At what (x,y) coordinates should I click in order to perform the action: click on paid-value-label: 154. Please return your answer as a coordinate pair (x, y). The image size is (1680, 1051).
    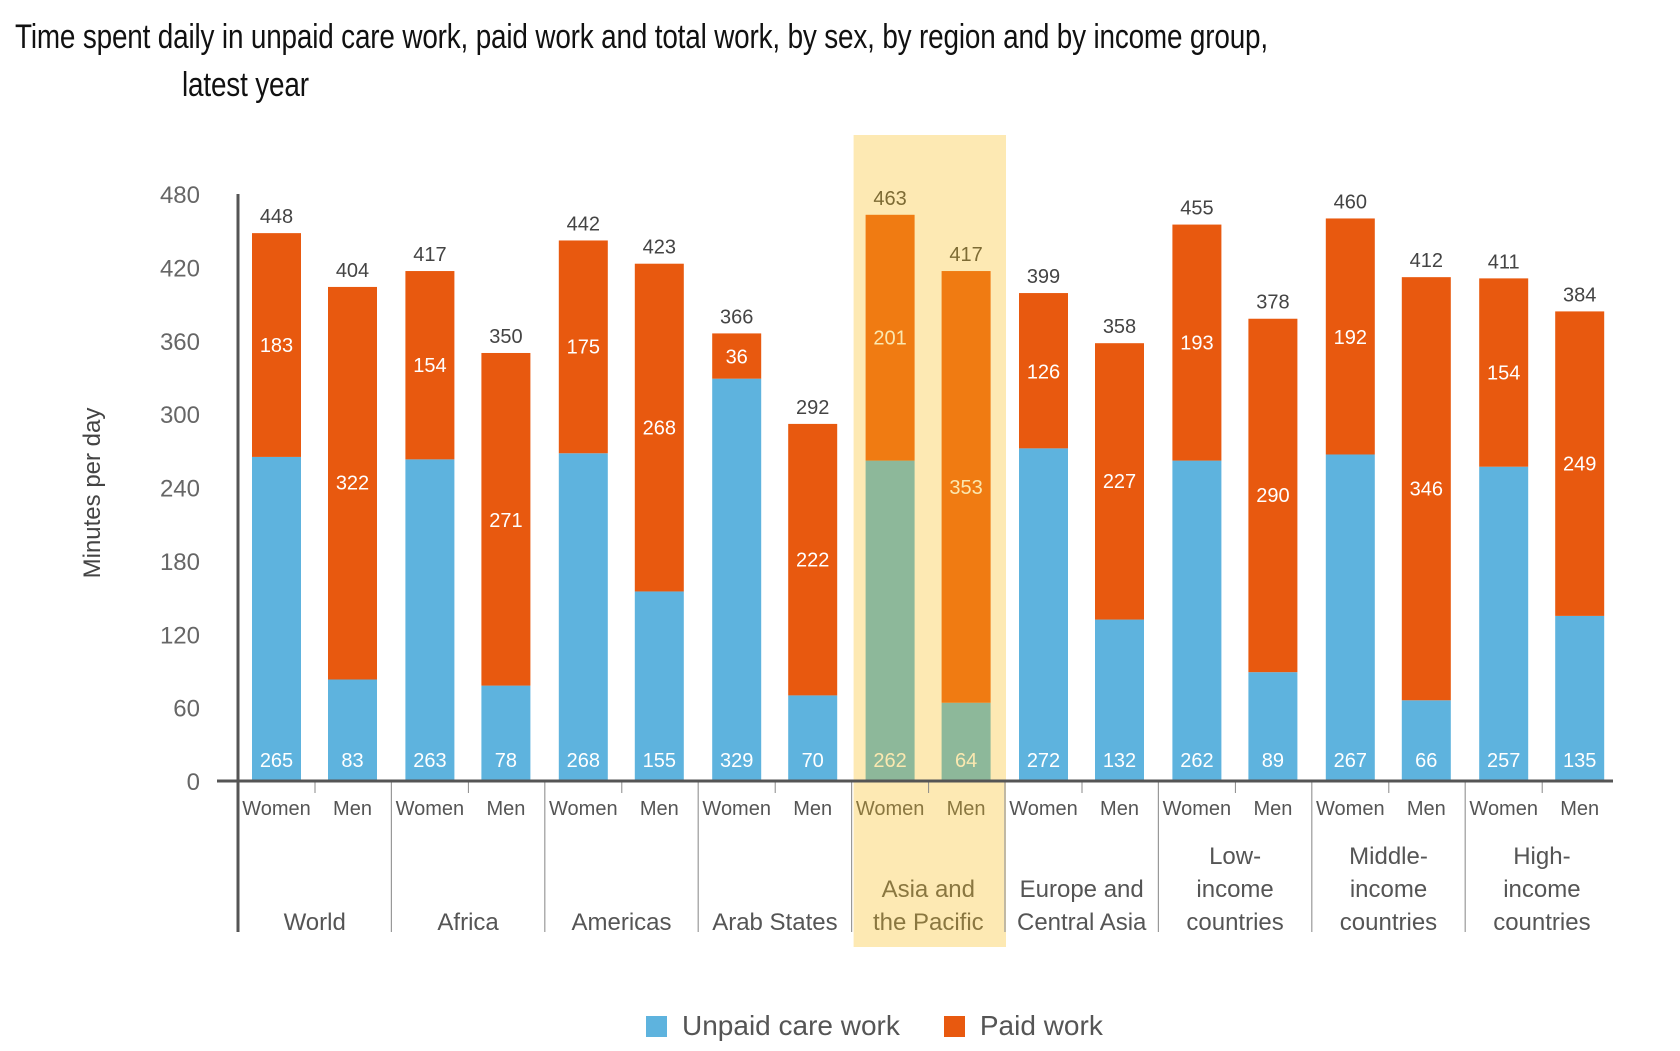
    Looking at the image, I should click on (429, 366).